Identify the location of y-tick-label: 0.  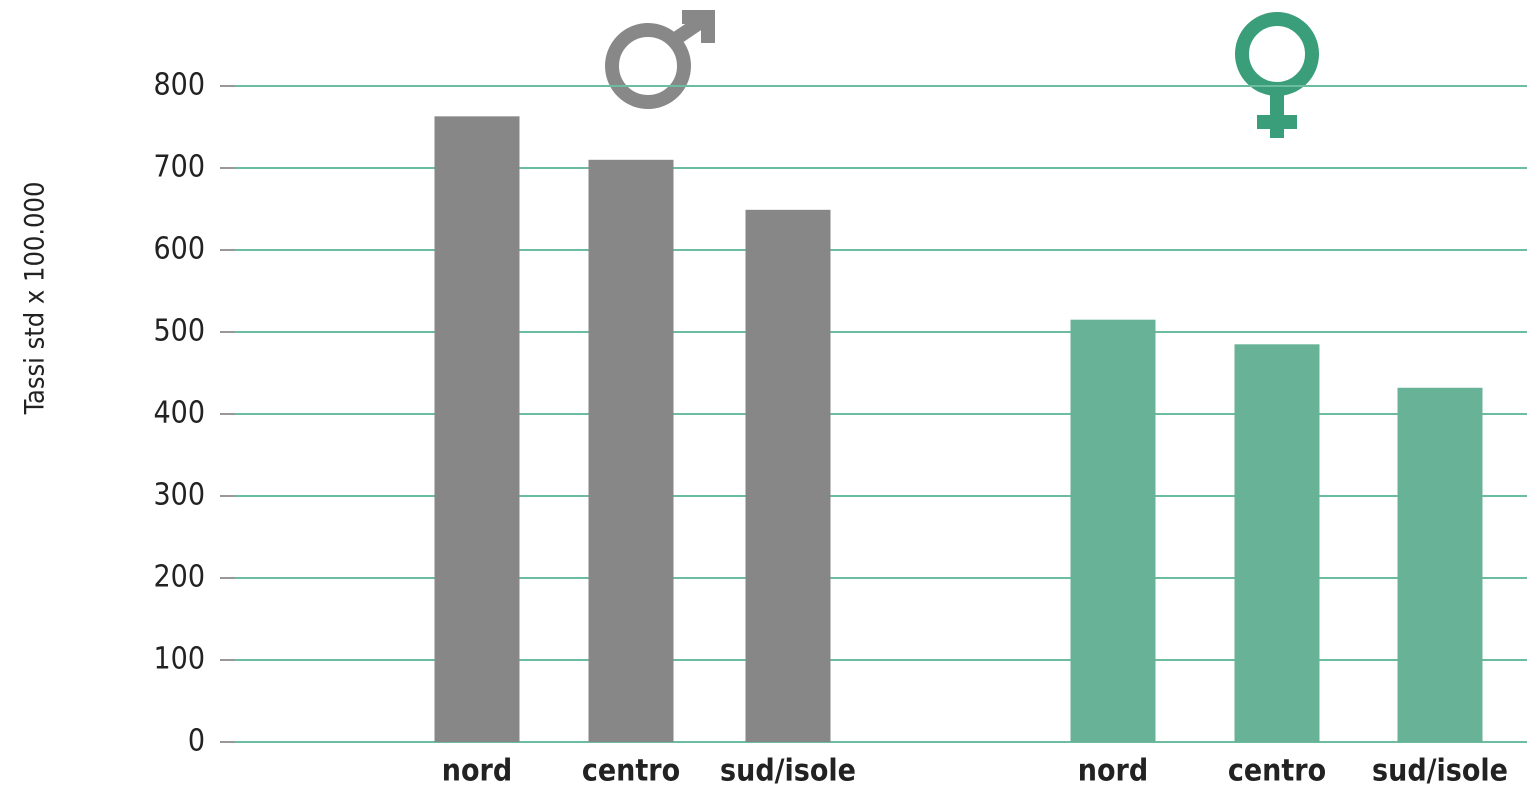
(196, 741).